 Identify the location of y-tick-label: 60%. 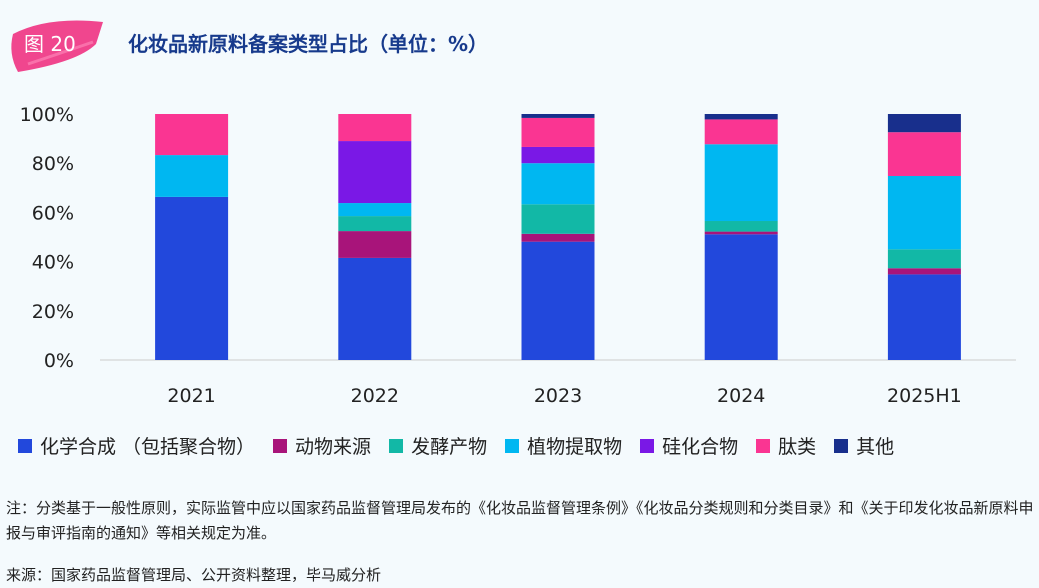
(53, 213).